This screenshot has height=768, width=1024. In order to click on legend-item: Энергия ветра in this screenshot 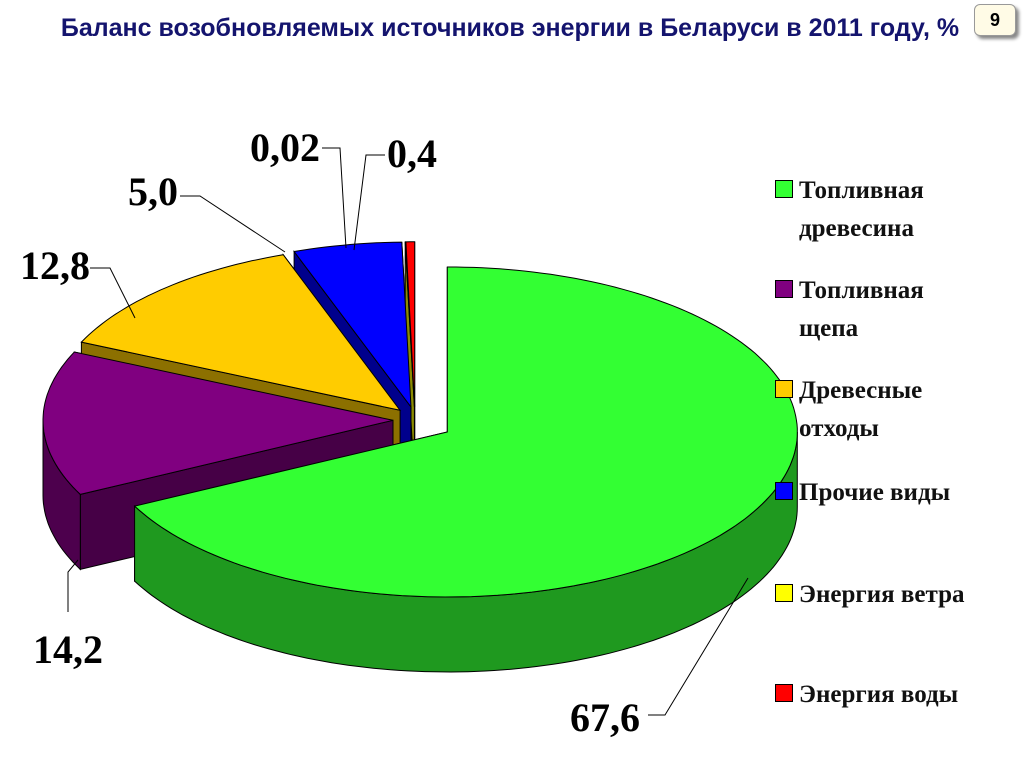, I will do `click(895, 595)`.